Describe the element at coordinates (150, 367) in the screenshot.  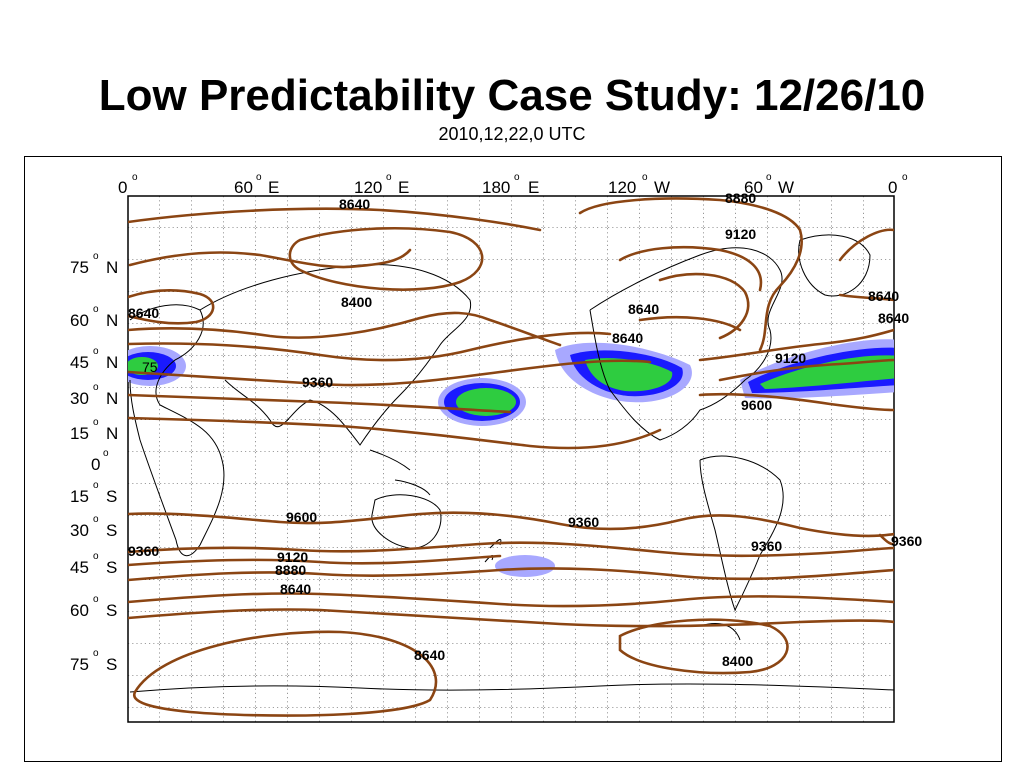
I see `contour-label: 75` at that location.